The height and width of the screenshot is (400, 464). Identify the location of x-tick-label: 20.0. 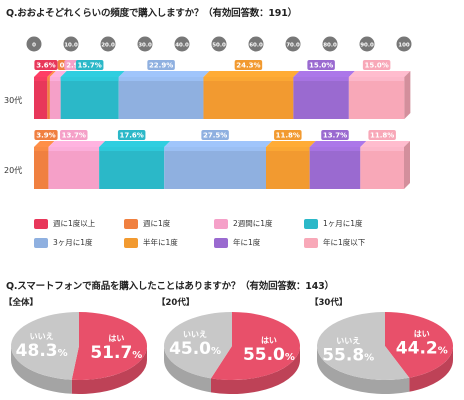
(108, 46).